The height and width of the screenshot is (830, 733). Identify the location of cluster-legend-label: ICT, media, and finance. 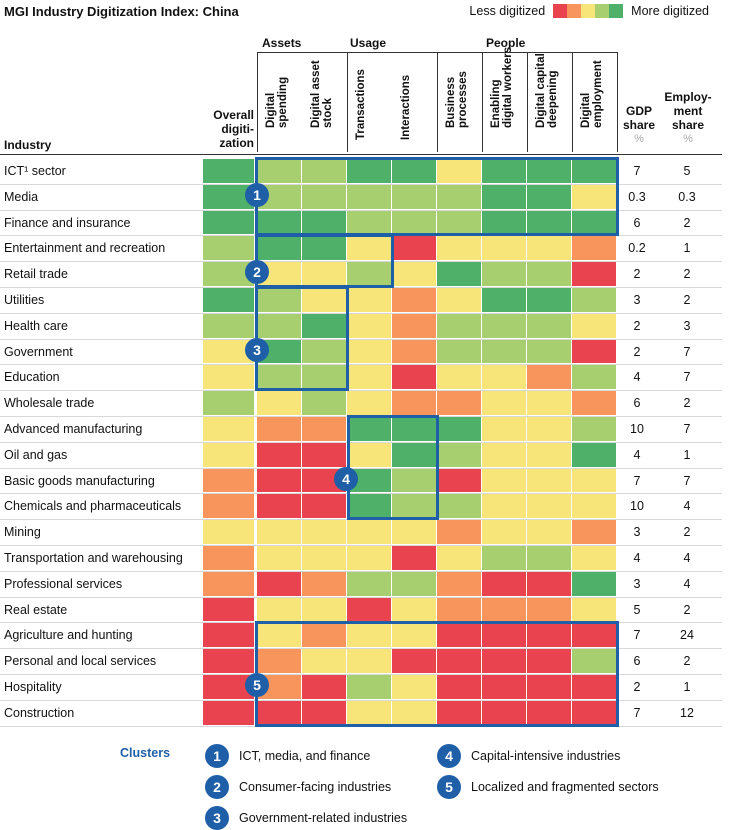
(305, 756).